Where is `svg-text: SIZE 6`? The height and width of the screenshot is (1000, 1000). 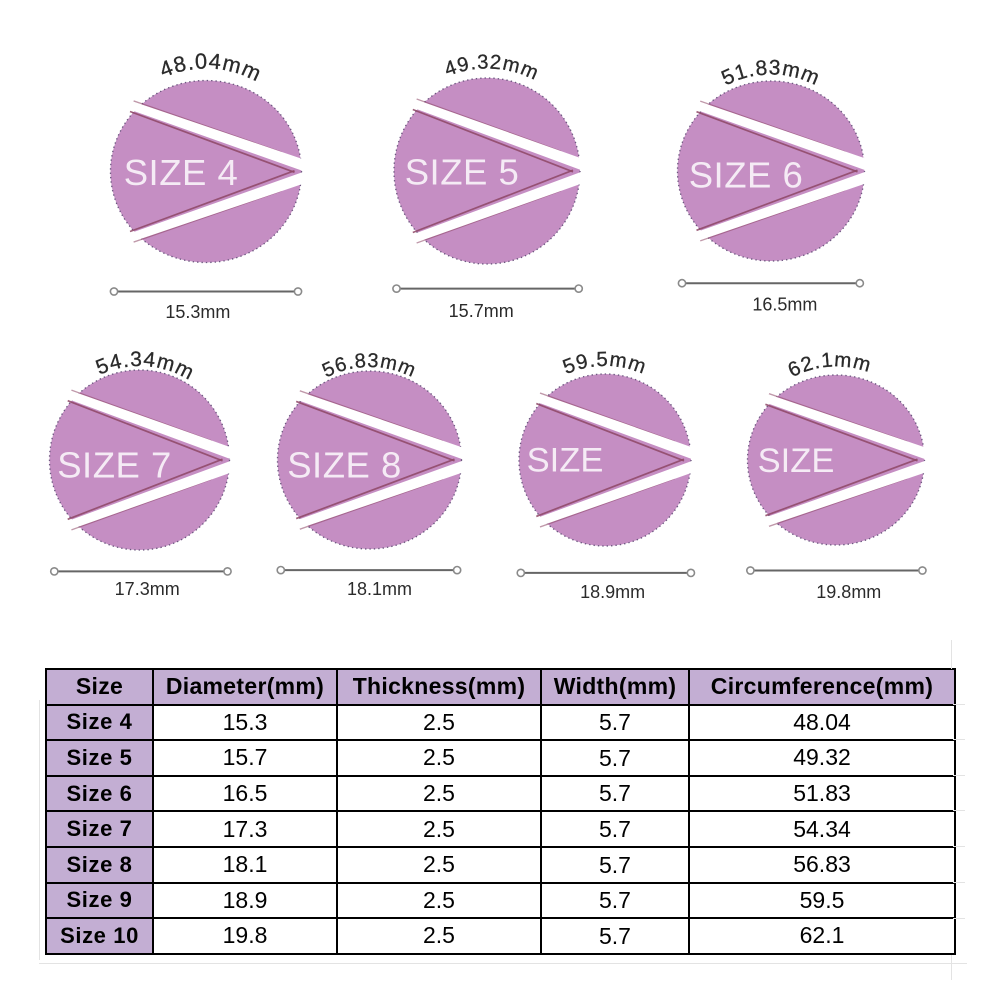 svg-text: SIZE 6 is located at coordinates (746, 175).